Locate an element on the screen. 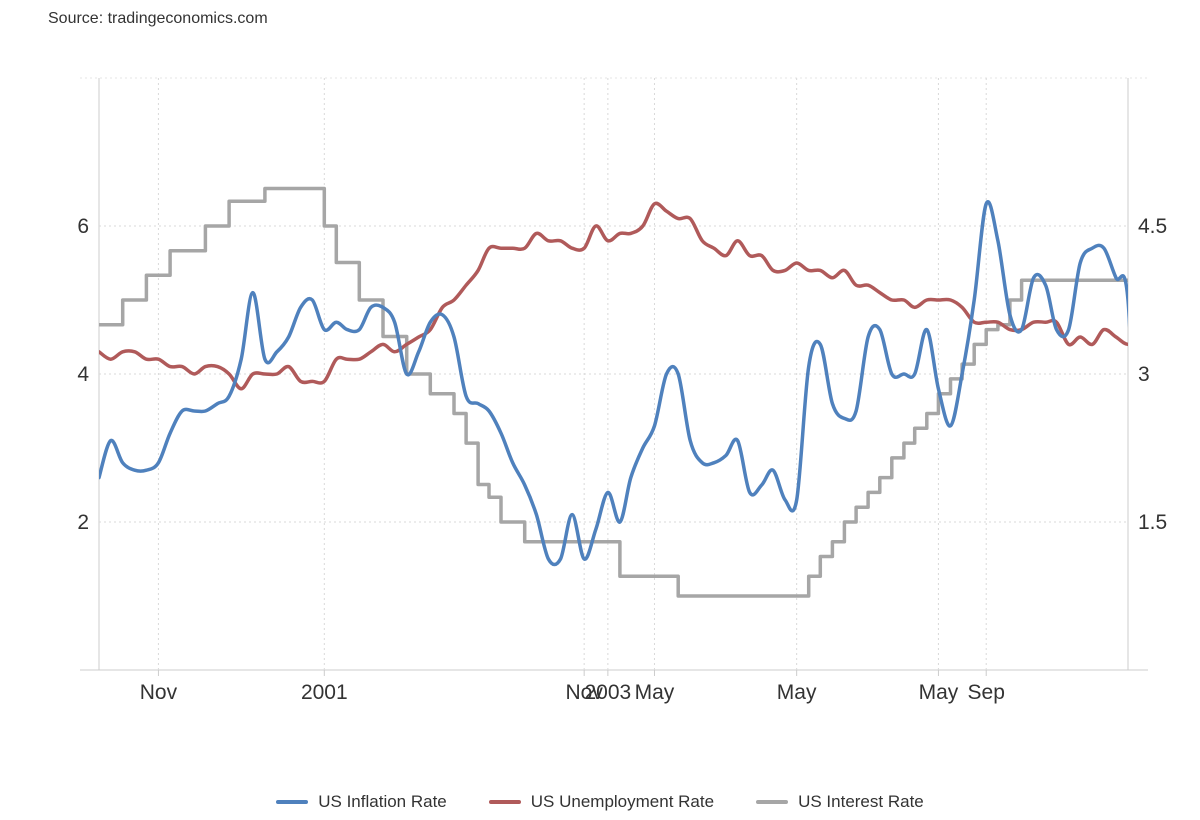 The image size is (1200, 820). legend-label: US Inflation Rate is located at coordinates (382, 801).